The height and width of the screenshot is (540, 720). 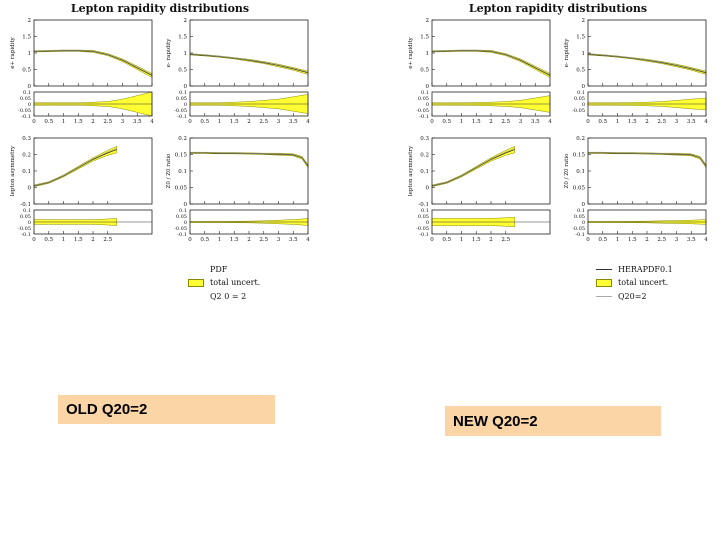 What do you see at coordinates (558, 8) in the screenshot?
I see `new-figure-title: Lepton rapidity distributions` at bounding box center [558, 8].